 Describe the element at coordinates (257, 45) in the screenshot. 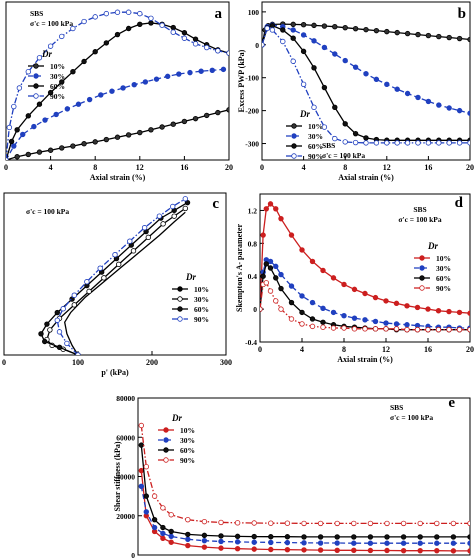

I see `y-tick-label: 0` at that location.